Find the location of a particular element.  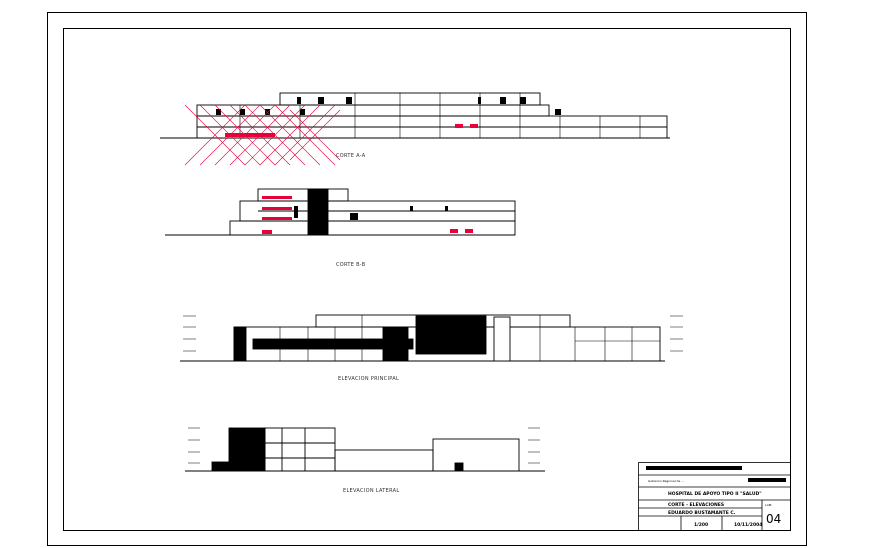

sheet-number: 04 is located at coordinates (773, 519).